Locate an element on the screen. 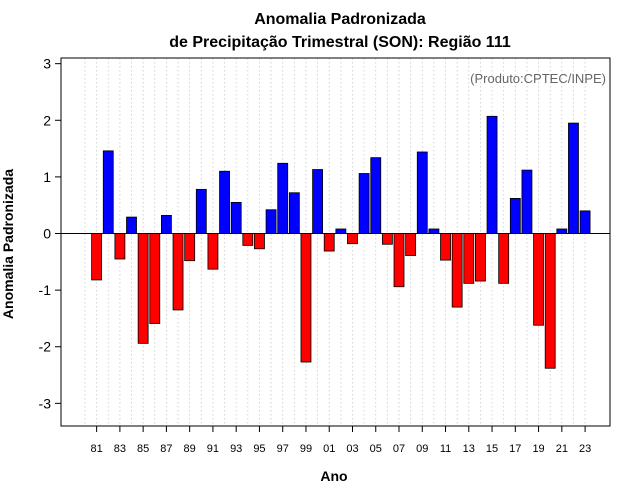  bar-2017 is located at coordinates (515, 216).